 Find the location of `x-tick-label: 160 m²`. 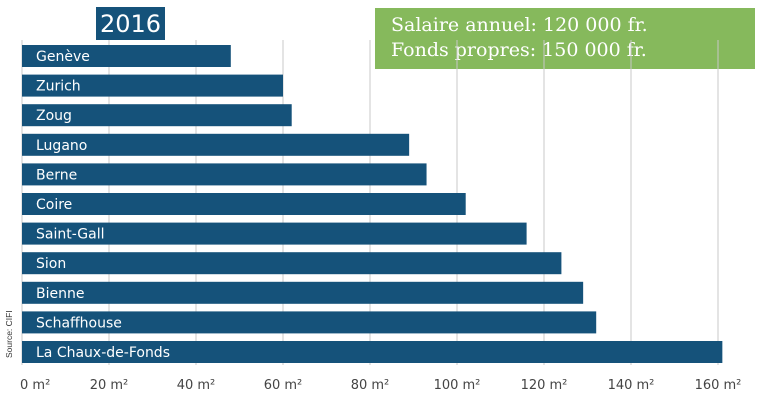

x-tick-label: 160 m² is located at coordinates (718, 385).